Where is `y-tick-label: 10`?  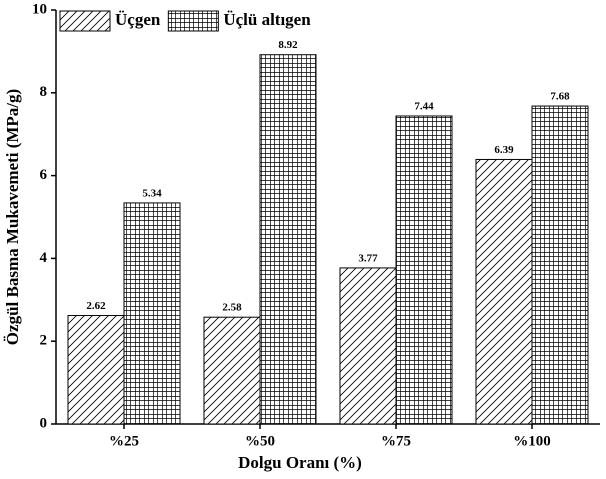
y-tick-label: 10 is located at coordinates (39, 9).